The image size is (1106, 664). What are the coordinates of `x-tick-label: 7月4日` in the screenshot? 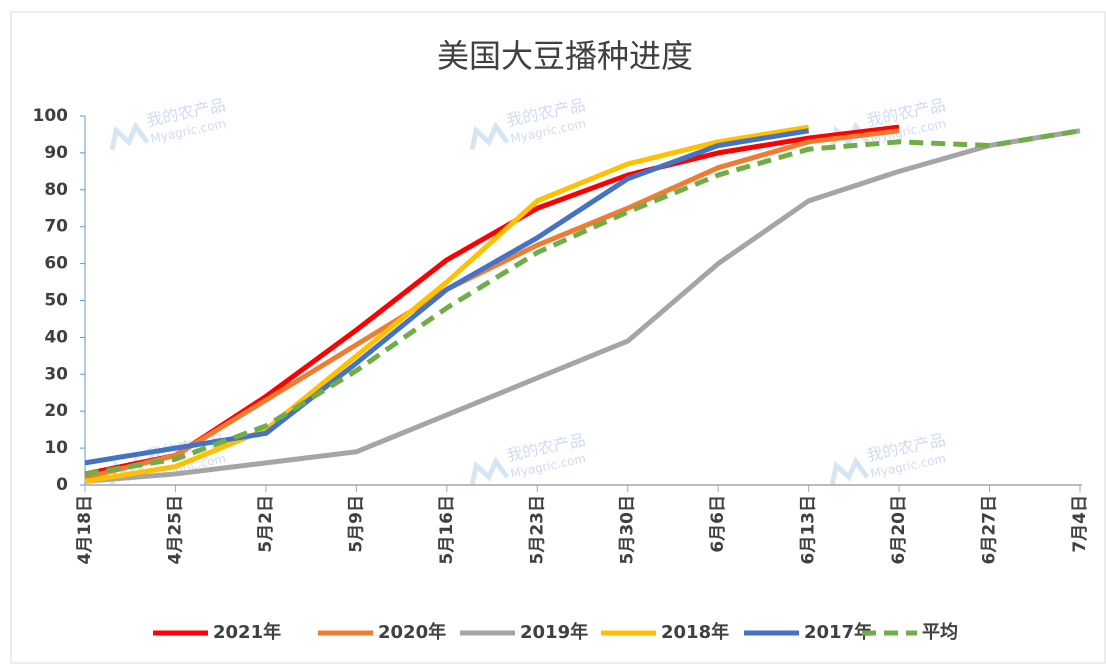 It's located at (1080, 524).